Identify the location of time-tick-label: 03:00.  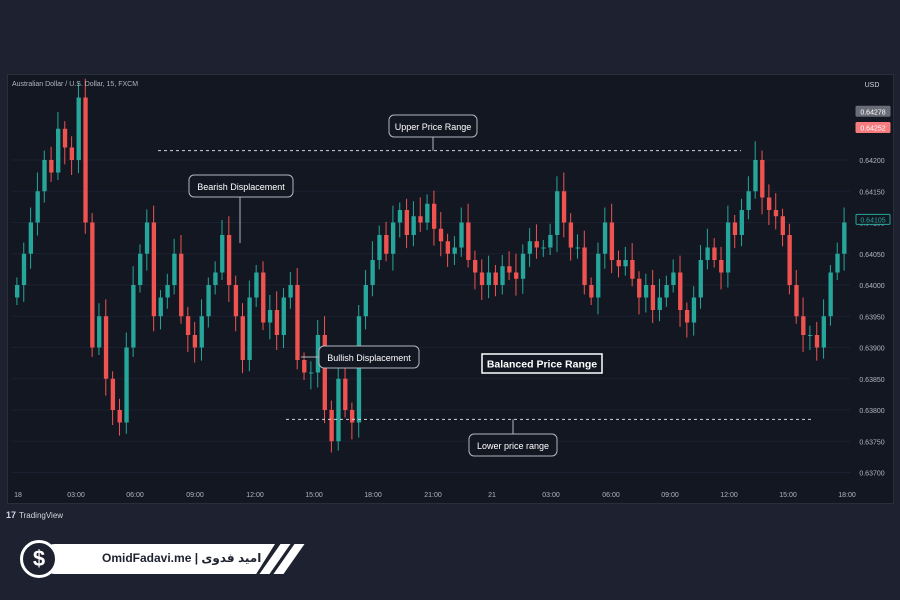
(551, 495).